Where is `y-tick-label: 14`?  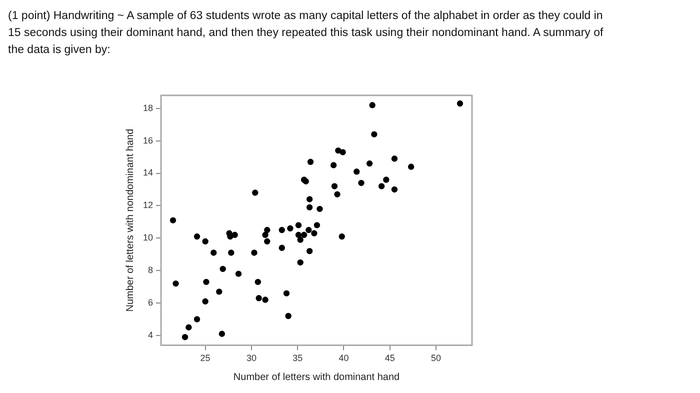
y-tick-label: 14 is located at coordinates (148, 173).